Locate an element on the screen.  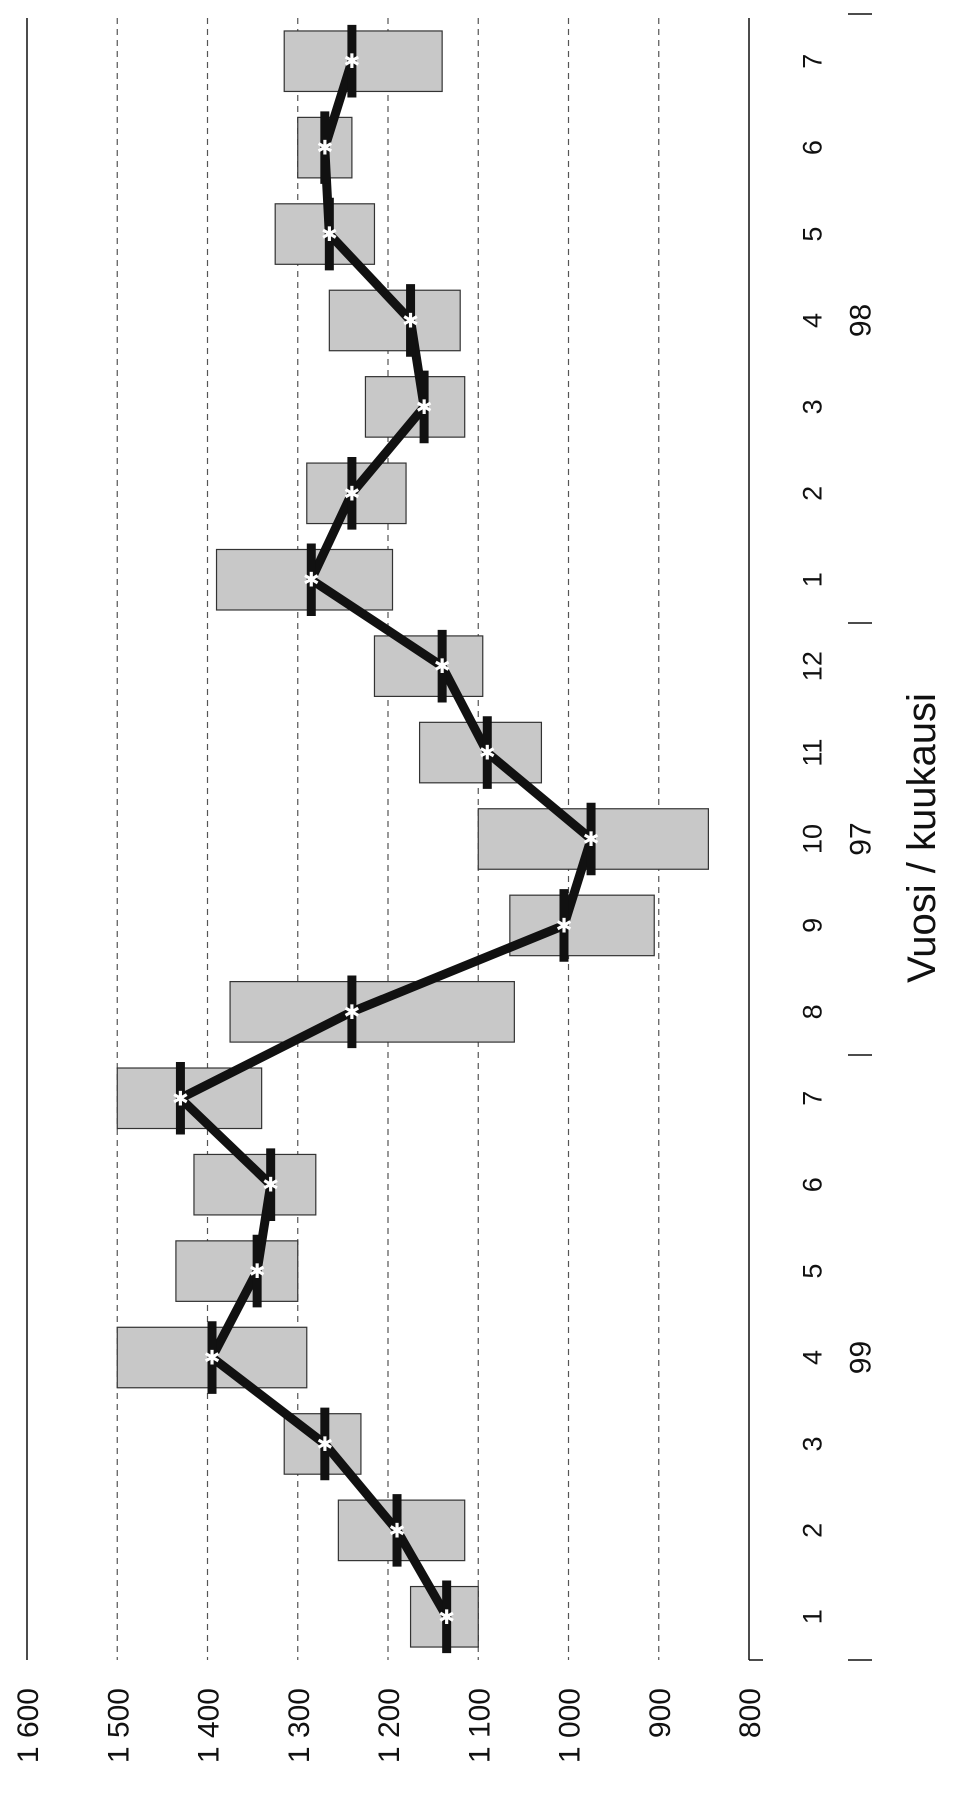
x-axis-label: Vuosi / kuukausi is located at coordinates (922, 838).